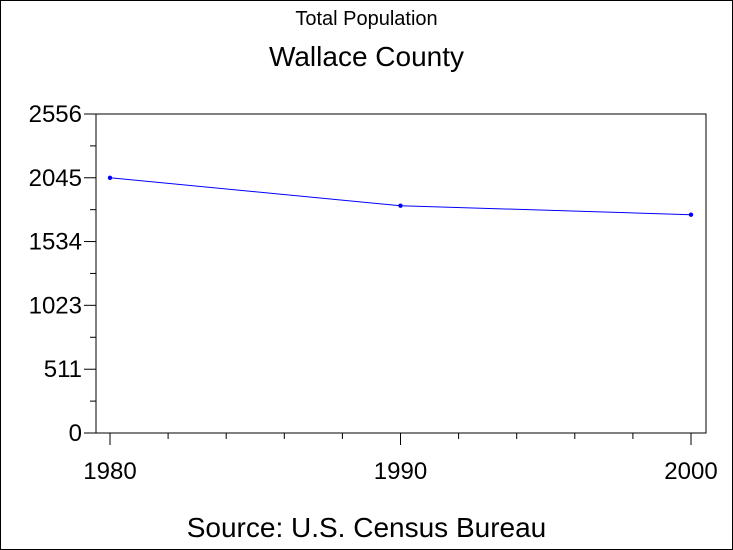 Image resolution: width=733 pixels, height=550 pixels. What do you see at coordinates (75, 433) in the screenshot?
I see `y-tick-label: 0` at bounding box center [75, 433].